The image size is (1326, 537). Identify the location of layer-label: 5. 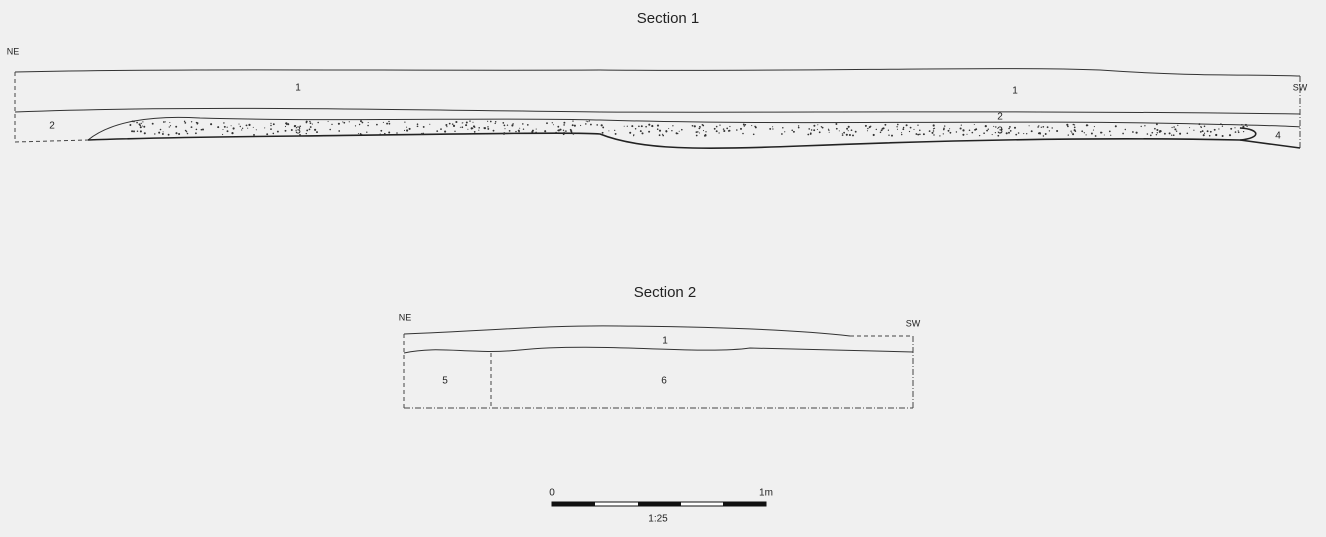
(445, 381).